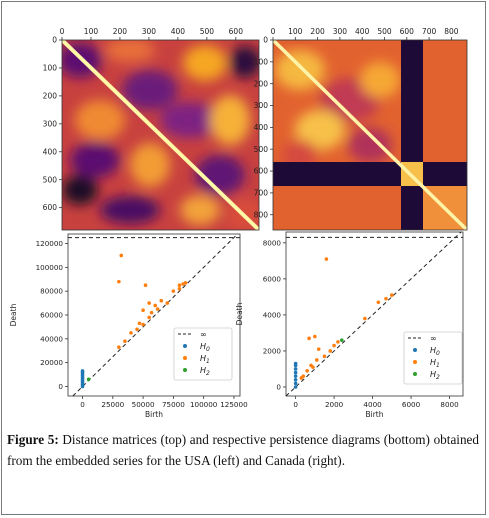  Describe the element at coordinates (261, 149) in the screenshot. I see `heatmap-ytick-label: 500` at that location.